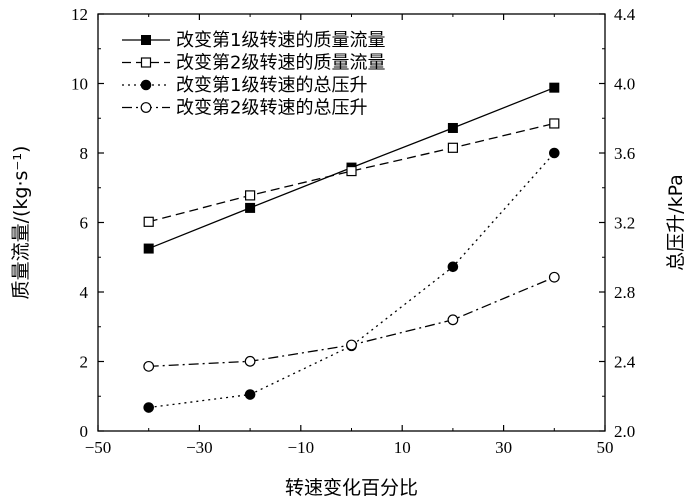 The image size is (700, 504). I want to click on legend-label: 改变第2级转速的总压升, so click(271, 108).